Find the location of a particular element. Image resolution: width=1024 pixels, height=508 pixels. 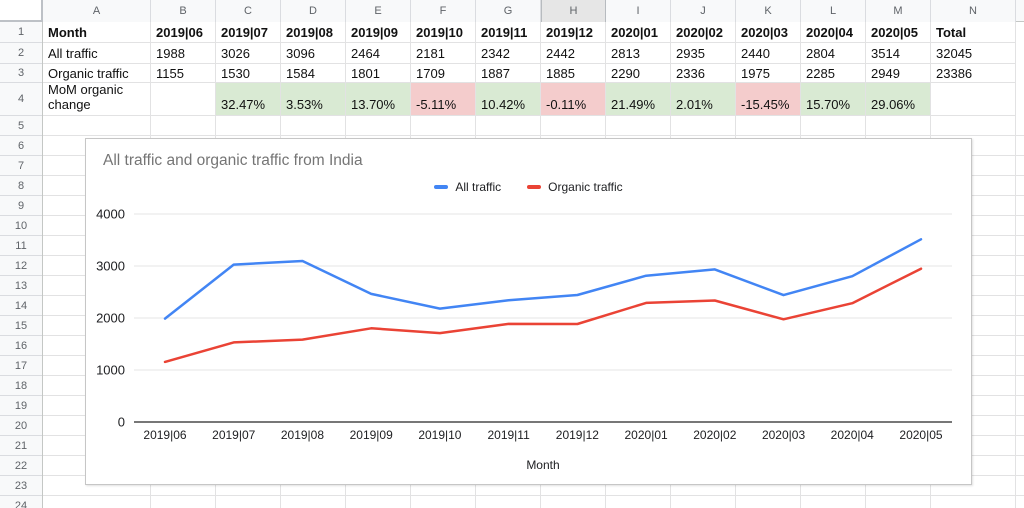

row-header-22: 22 is located at coordinates (21, 466).